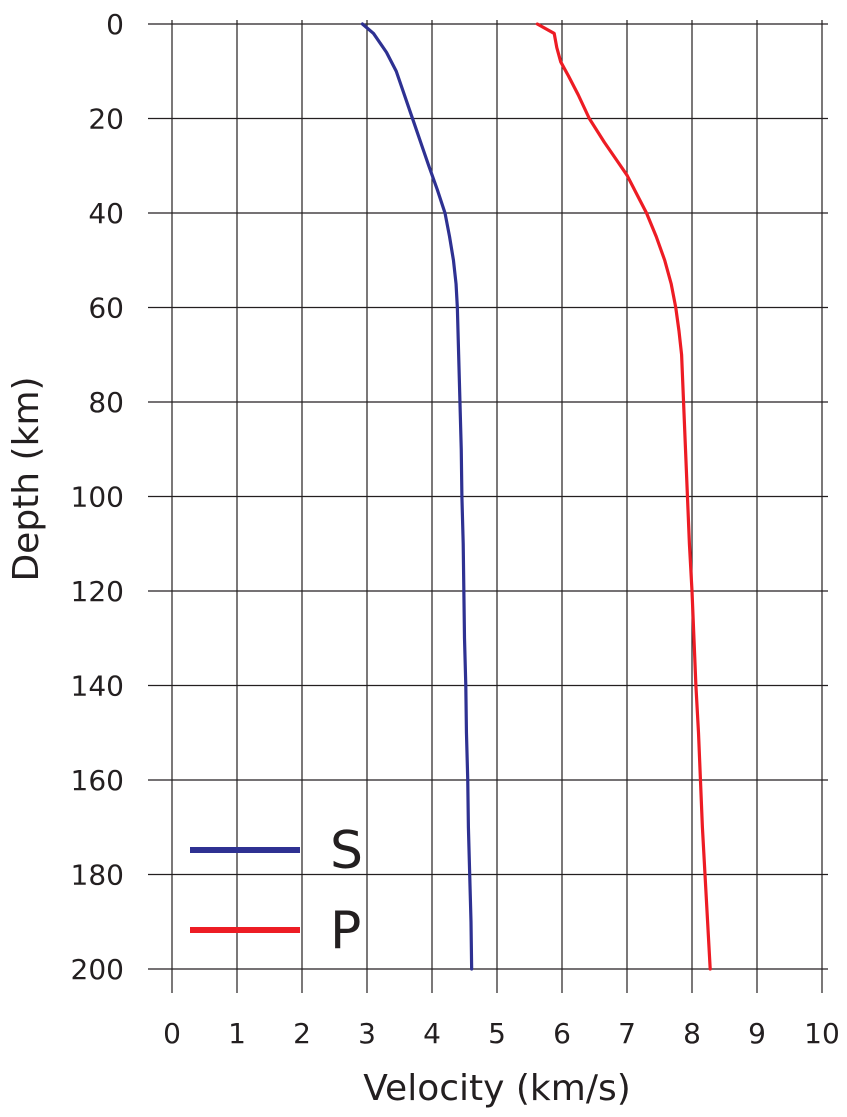 The height and width of the screenshot is (1117, 847). Describe the element at coordinates (497, 1033) in the screenshot. I see `x-tick-label: 5` at that location.